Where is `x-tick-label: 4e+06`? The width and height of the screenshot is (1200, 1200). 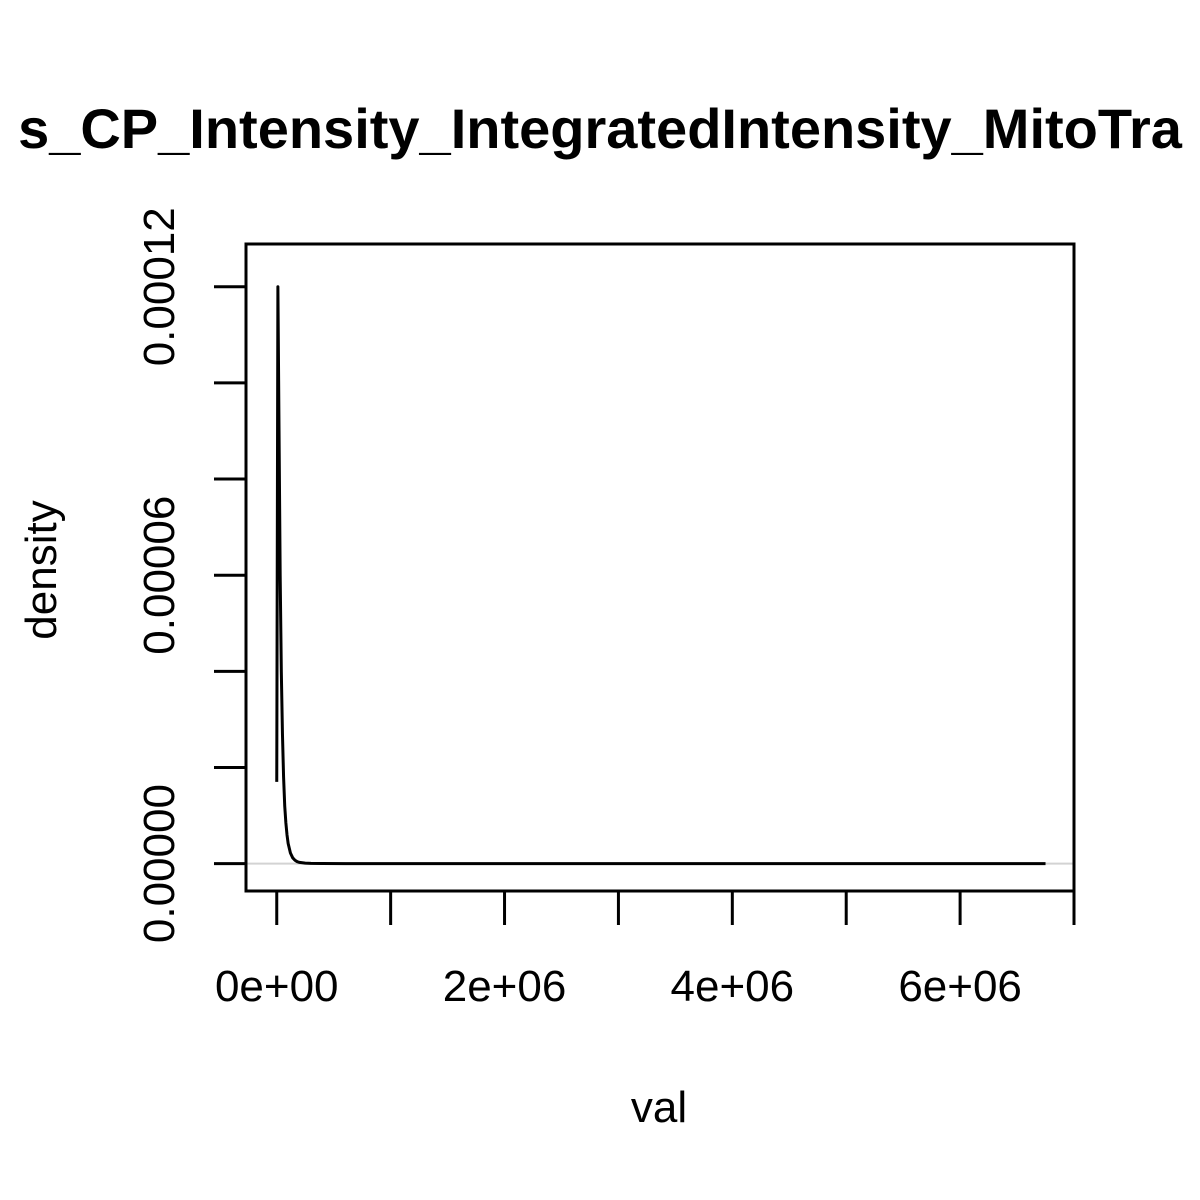 x-tick-label: 4e+06 is located at coordinates (733, 986).